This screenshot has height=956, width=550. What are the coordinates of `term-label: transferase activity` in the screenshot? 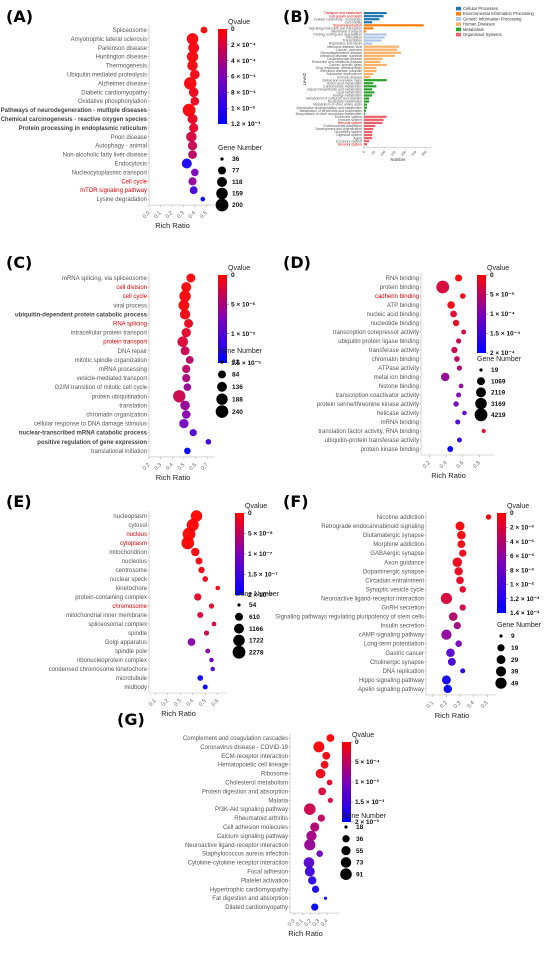 It's located at (394, 351).